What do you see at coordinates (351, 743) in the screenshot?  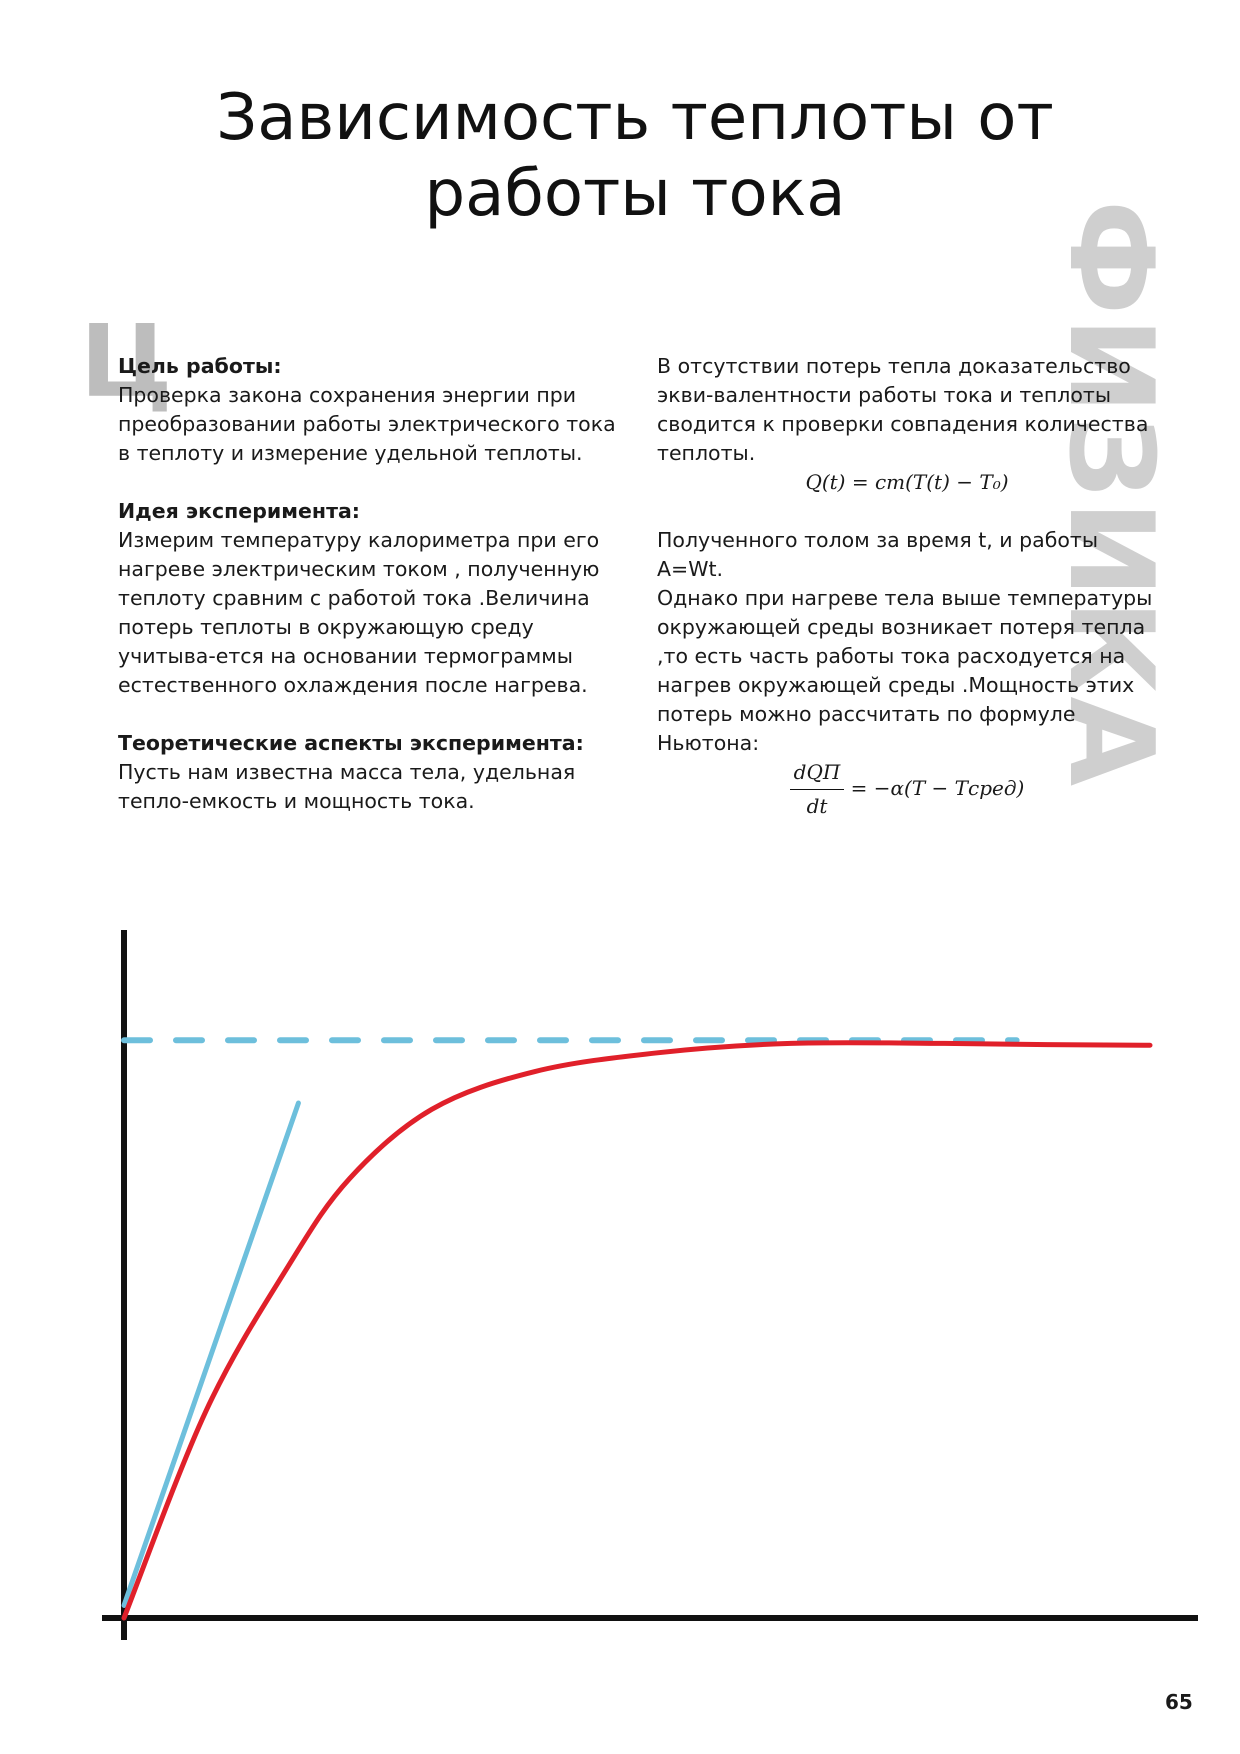 I see `theory-heading: Теоретические аспекты эксперимента:` at bounding box center [351, 743].